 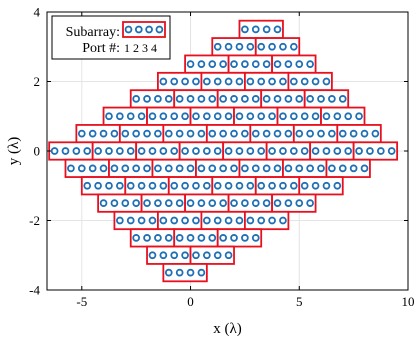 What do you see at coordinates (14, 151) in the screenshot?
I see `y-axis-label: y (λ)` at bounding box center [14, 151].